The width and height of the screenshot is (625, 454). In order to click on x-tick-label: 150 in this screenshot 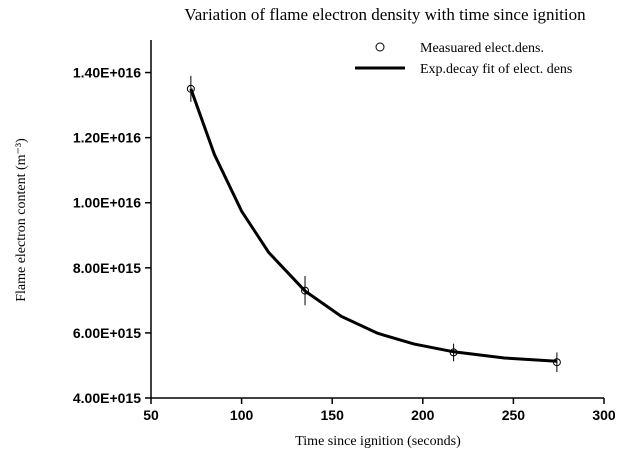, I will do `click(333, 415)`.